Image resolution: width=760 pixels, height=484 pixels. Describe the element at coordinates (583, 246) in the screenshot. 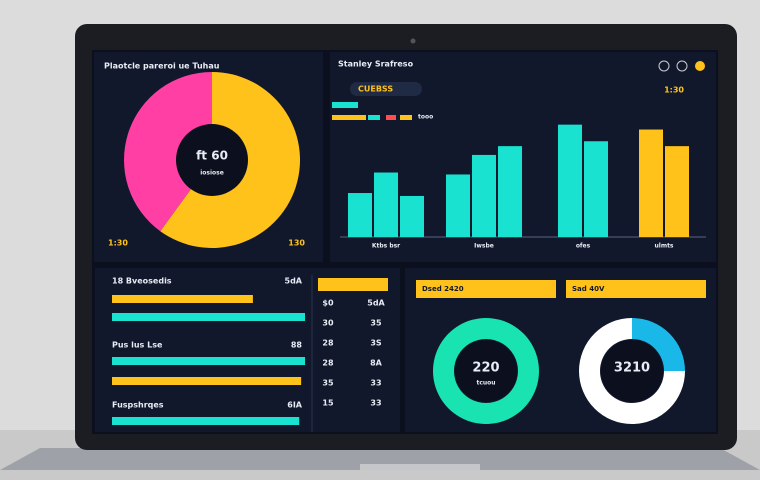

I see `x-tick-label: ofes` at that location.